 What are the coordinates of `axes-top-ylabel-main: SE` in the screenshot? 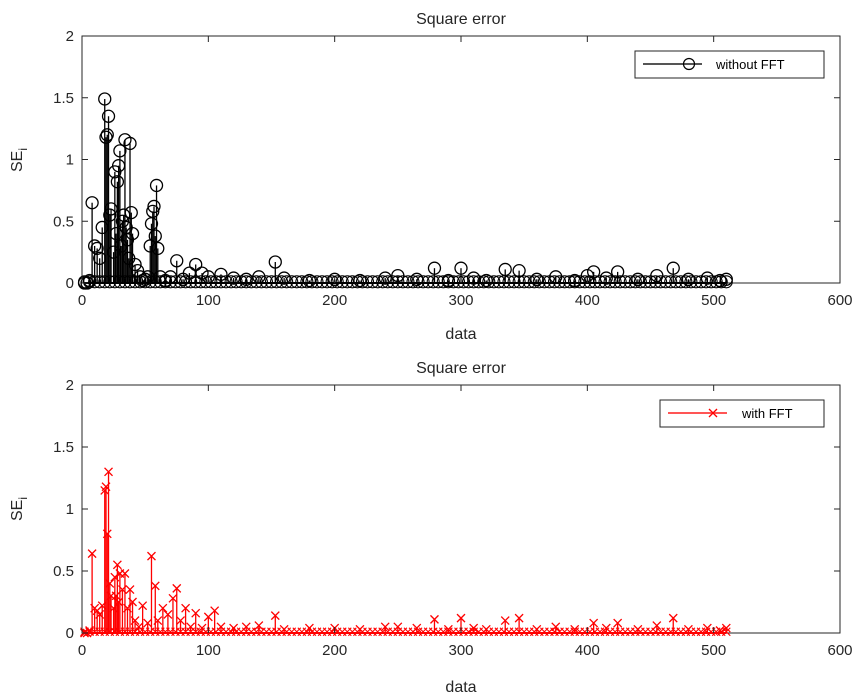 It's located at (17, 161).